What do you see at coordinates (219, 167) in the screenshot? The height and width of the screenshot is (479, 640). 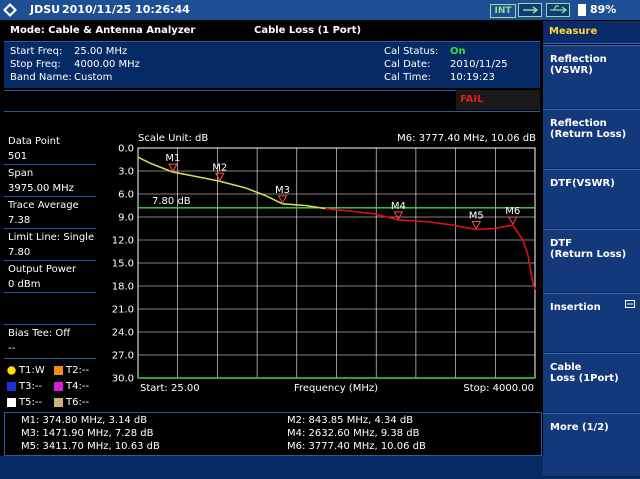 I see `marker-label: M2` at bounding box center [219, 167].